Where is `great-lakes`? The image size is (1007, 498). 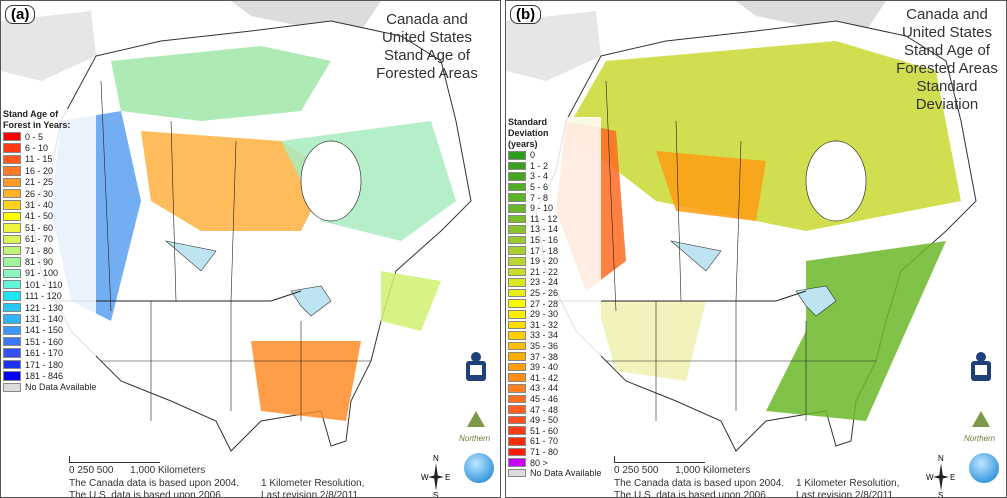 great-lakes is located at coordinates (311, 301).